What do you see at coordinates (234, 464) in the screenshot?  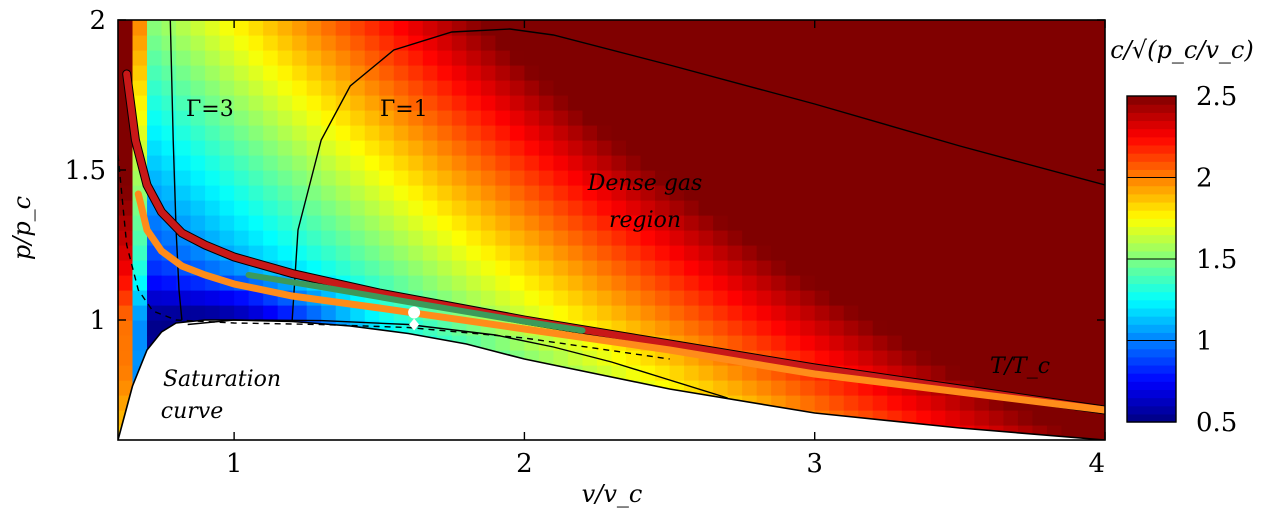 I see `x-tick-label: 1` at bounding box center [234, 464].